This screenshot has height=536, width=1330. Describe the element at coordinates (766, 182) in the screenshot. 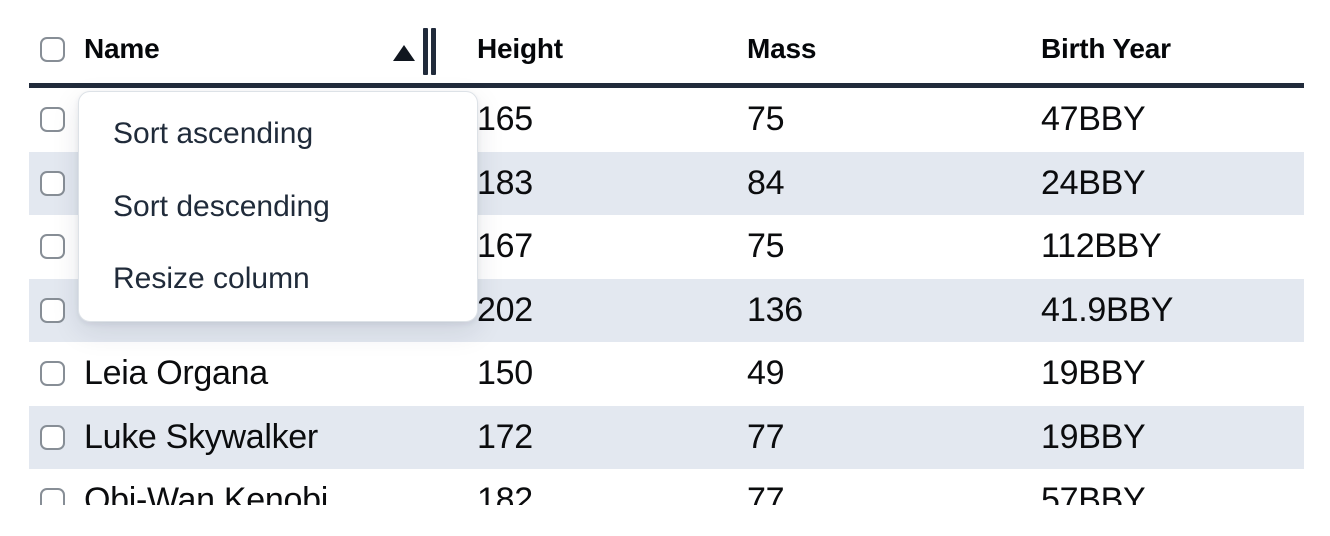

I see `cell-mass: 84` at that location.